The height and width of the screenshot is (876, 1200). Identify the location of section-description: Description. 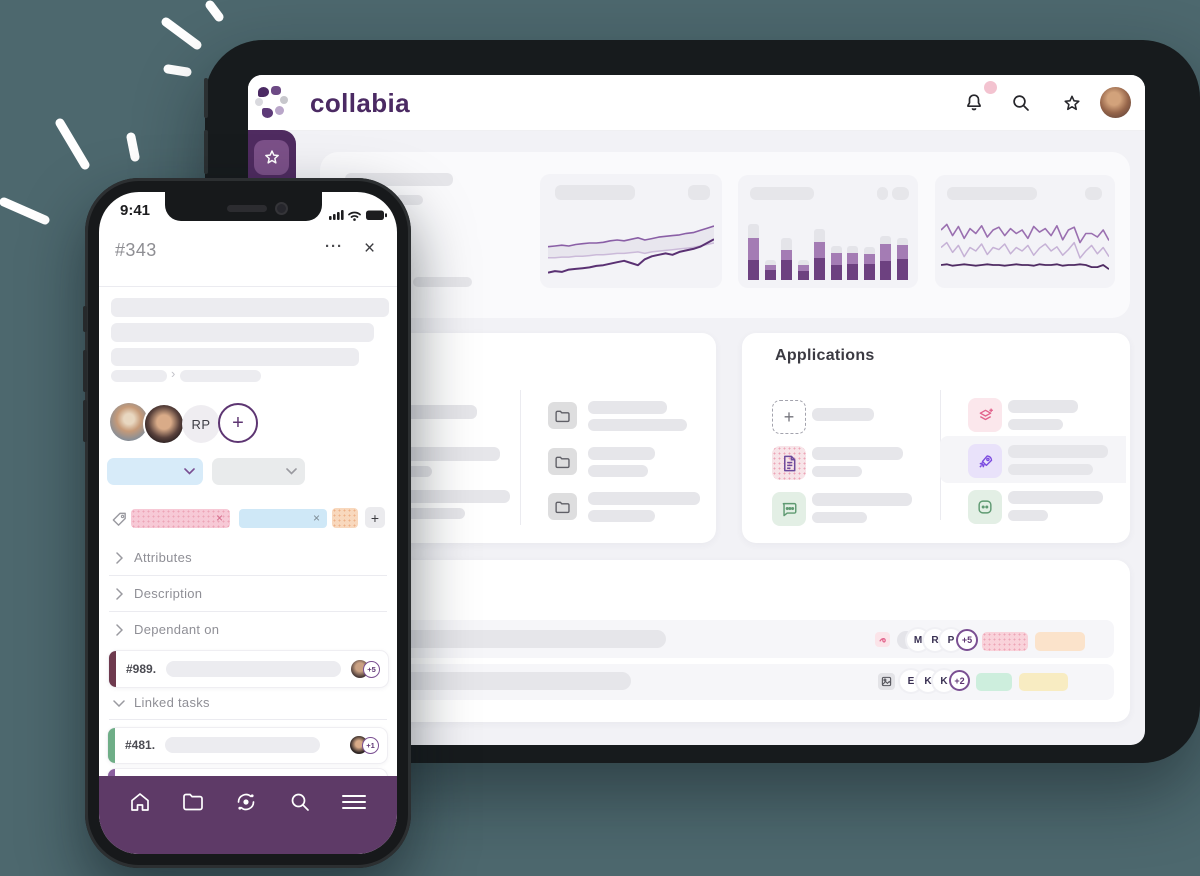
(248, 595).